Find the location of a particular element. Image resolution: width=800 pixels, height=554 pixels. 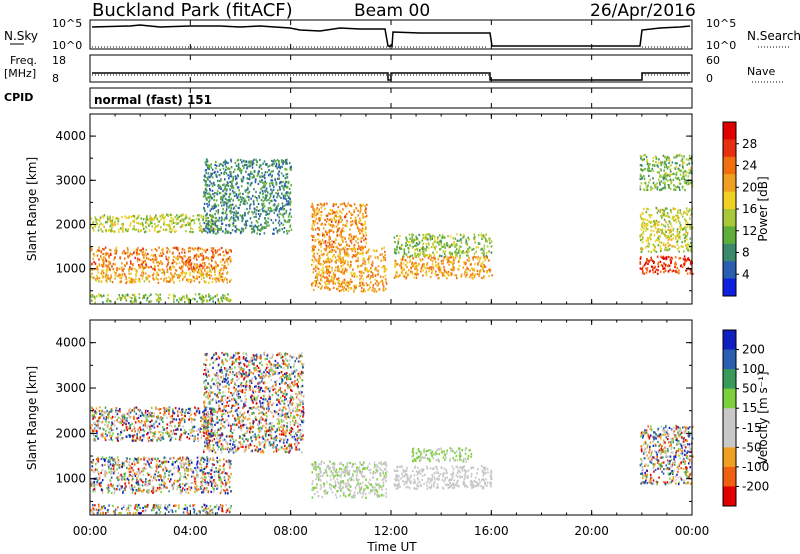

power-ytick-label-1: 3000 is located at coordinates (70, 180).